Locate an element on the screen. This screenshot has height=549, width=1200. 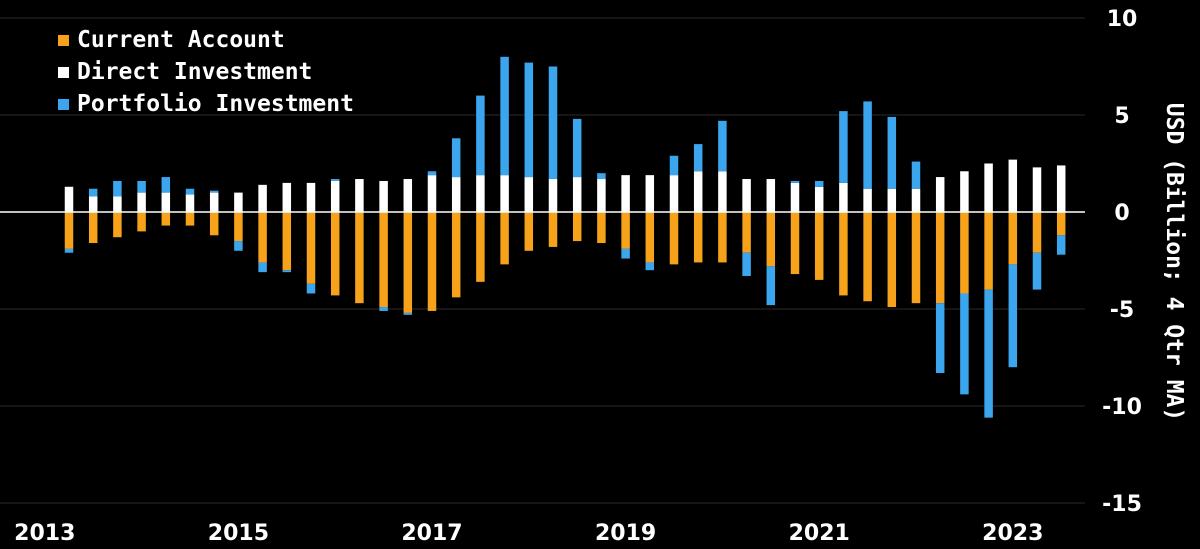
y-axis-title: USD (Billion; 4 Qtr MA) is located at coordinates (1174, 262).